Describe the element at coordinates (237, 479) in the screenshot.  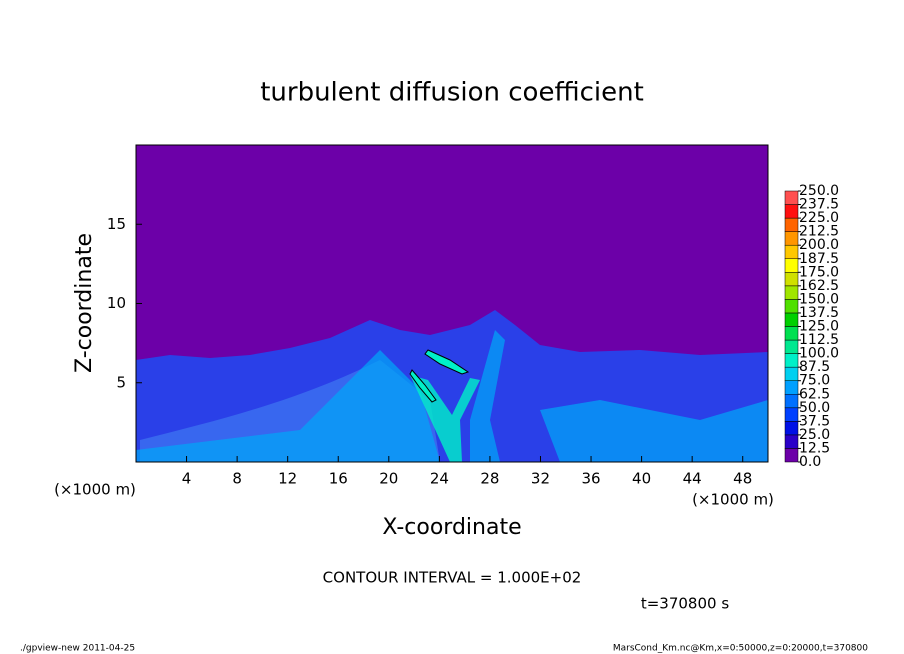
I see `x-tick-label: 8` at that location.